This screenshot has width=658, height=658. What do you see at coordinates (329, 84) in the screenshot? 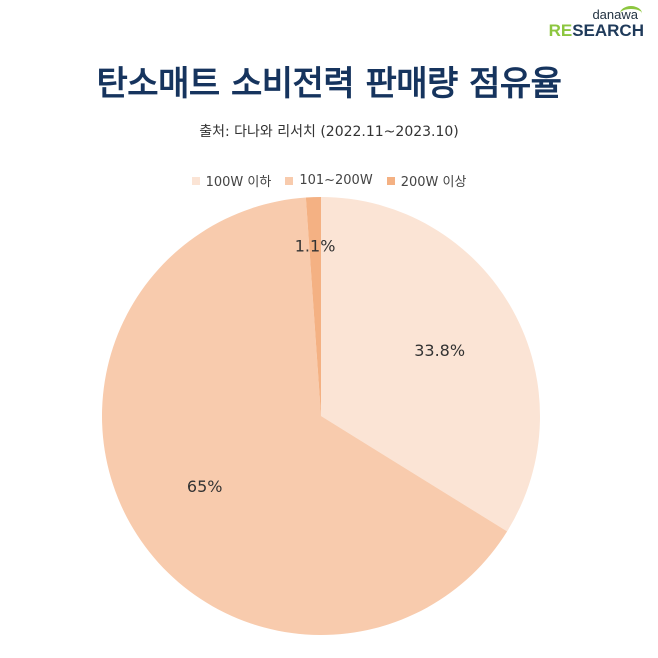
I see `chart-title: 탄소매트 소비전력 판매량 점유율` at bounding box center [329, 84].